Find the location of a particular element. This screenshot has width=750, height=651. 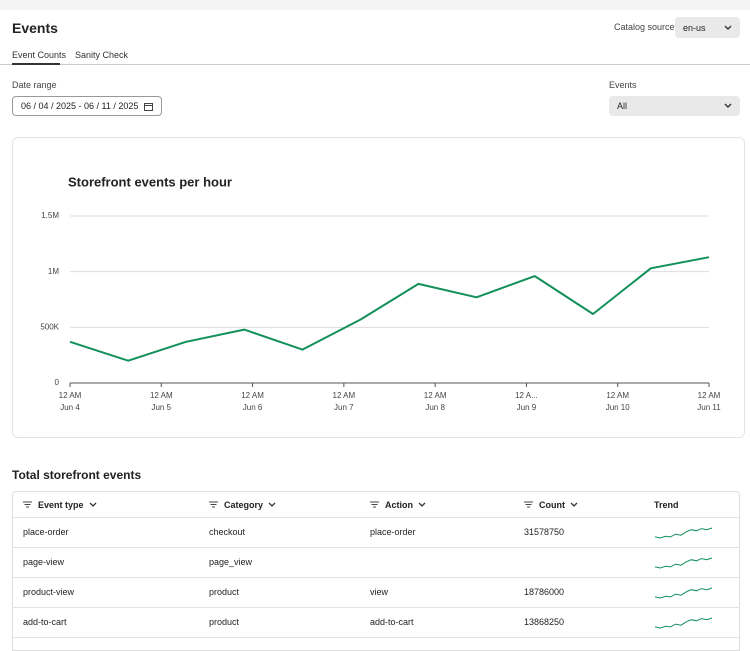

column-header: Count is located at coordinates (551, 504).